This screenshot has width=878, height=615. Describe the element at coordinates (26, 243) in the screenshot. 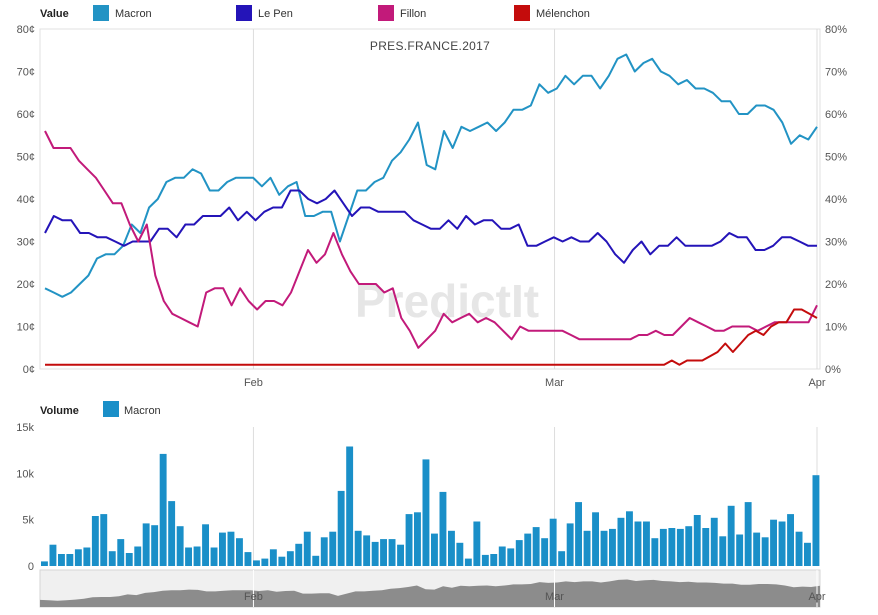

I see `y-left-tick-label: 30¢` at that location.